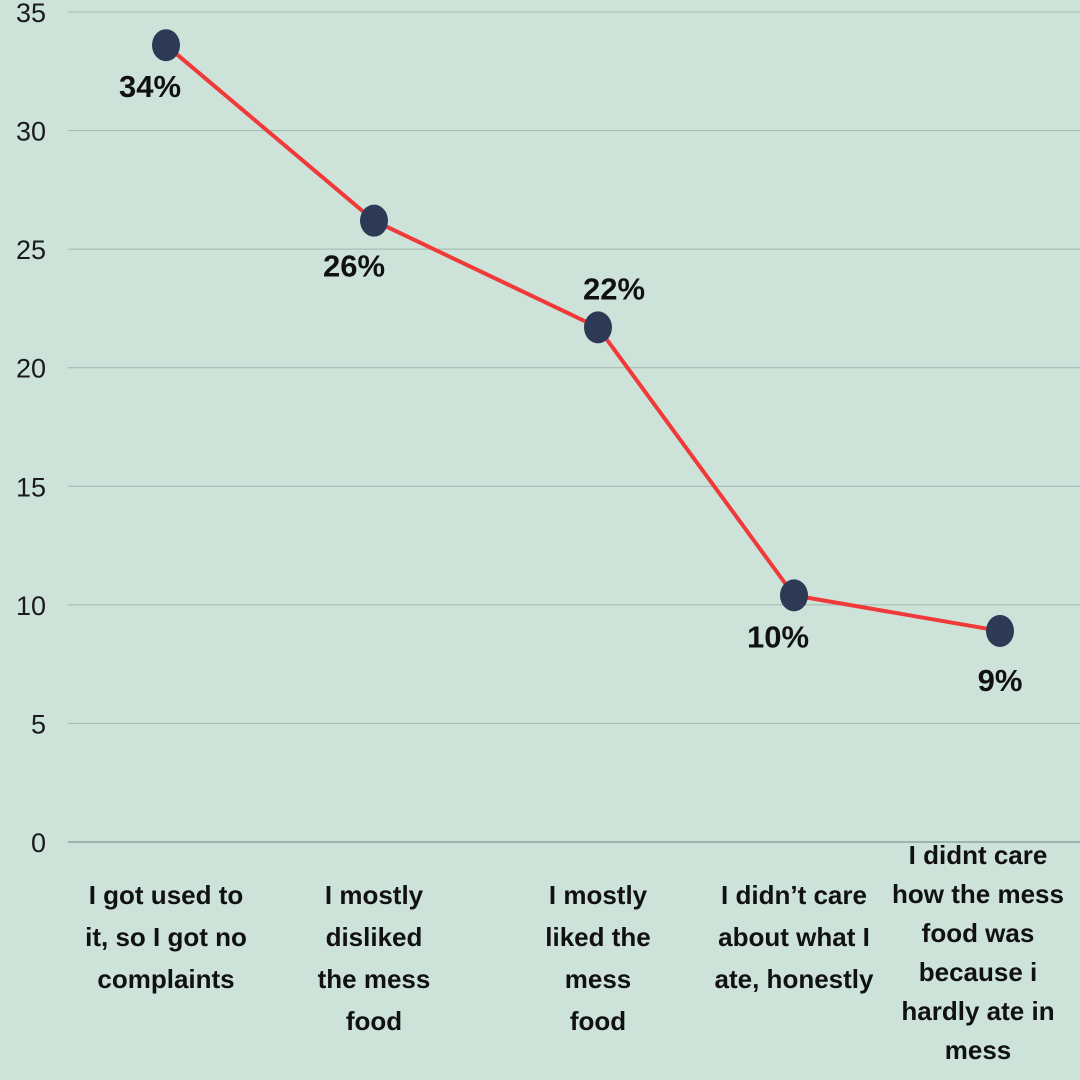  What do you see at coordinates (598, 958) in the screenshot?
I see `x-tick-label: I mostly liked the mess food` at bounding box center [598, 958].